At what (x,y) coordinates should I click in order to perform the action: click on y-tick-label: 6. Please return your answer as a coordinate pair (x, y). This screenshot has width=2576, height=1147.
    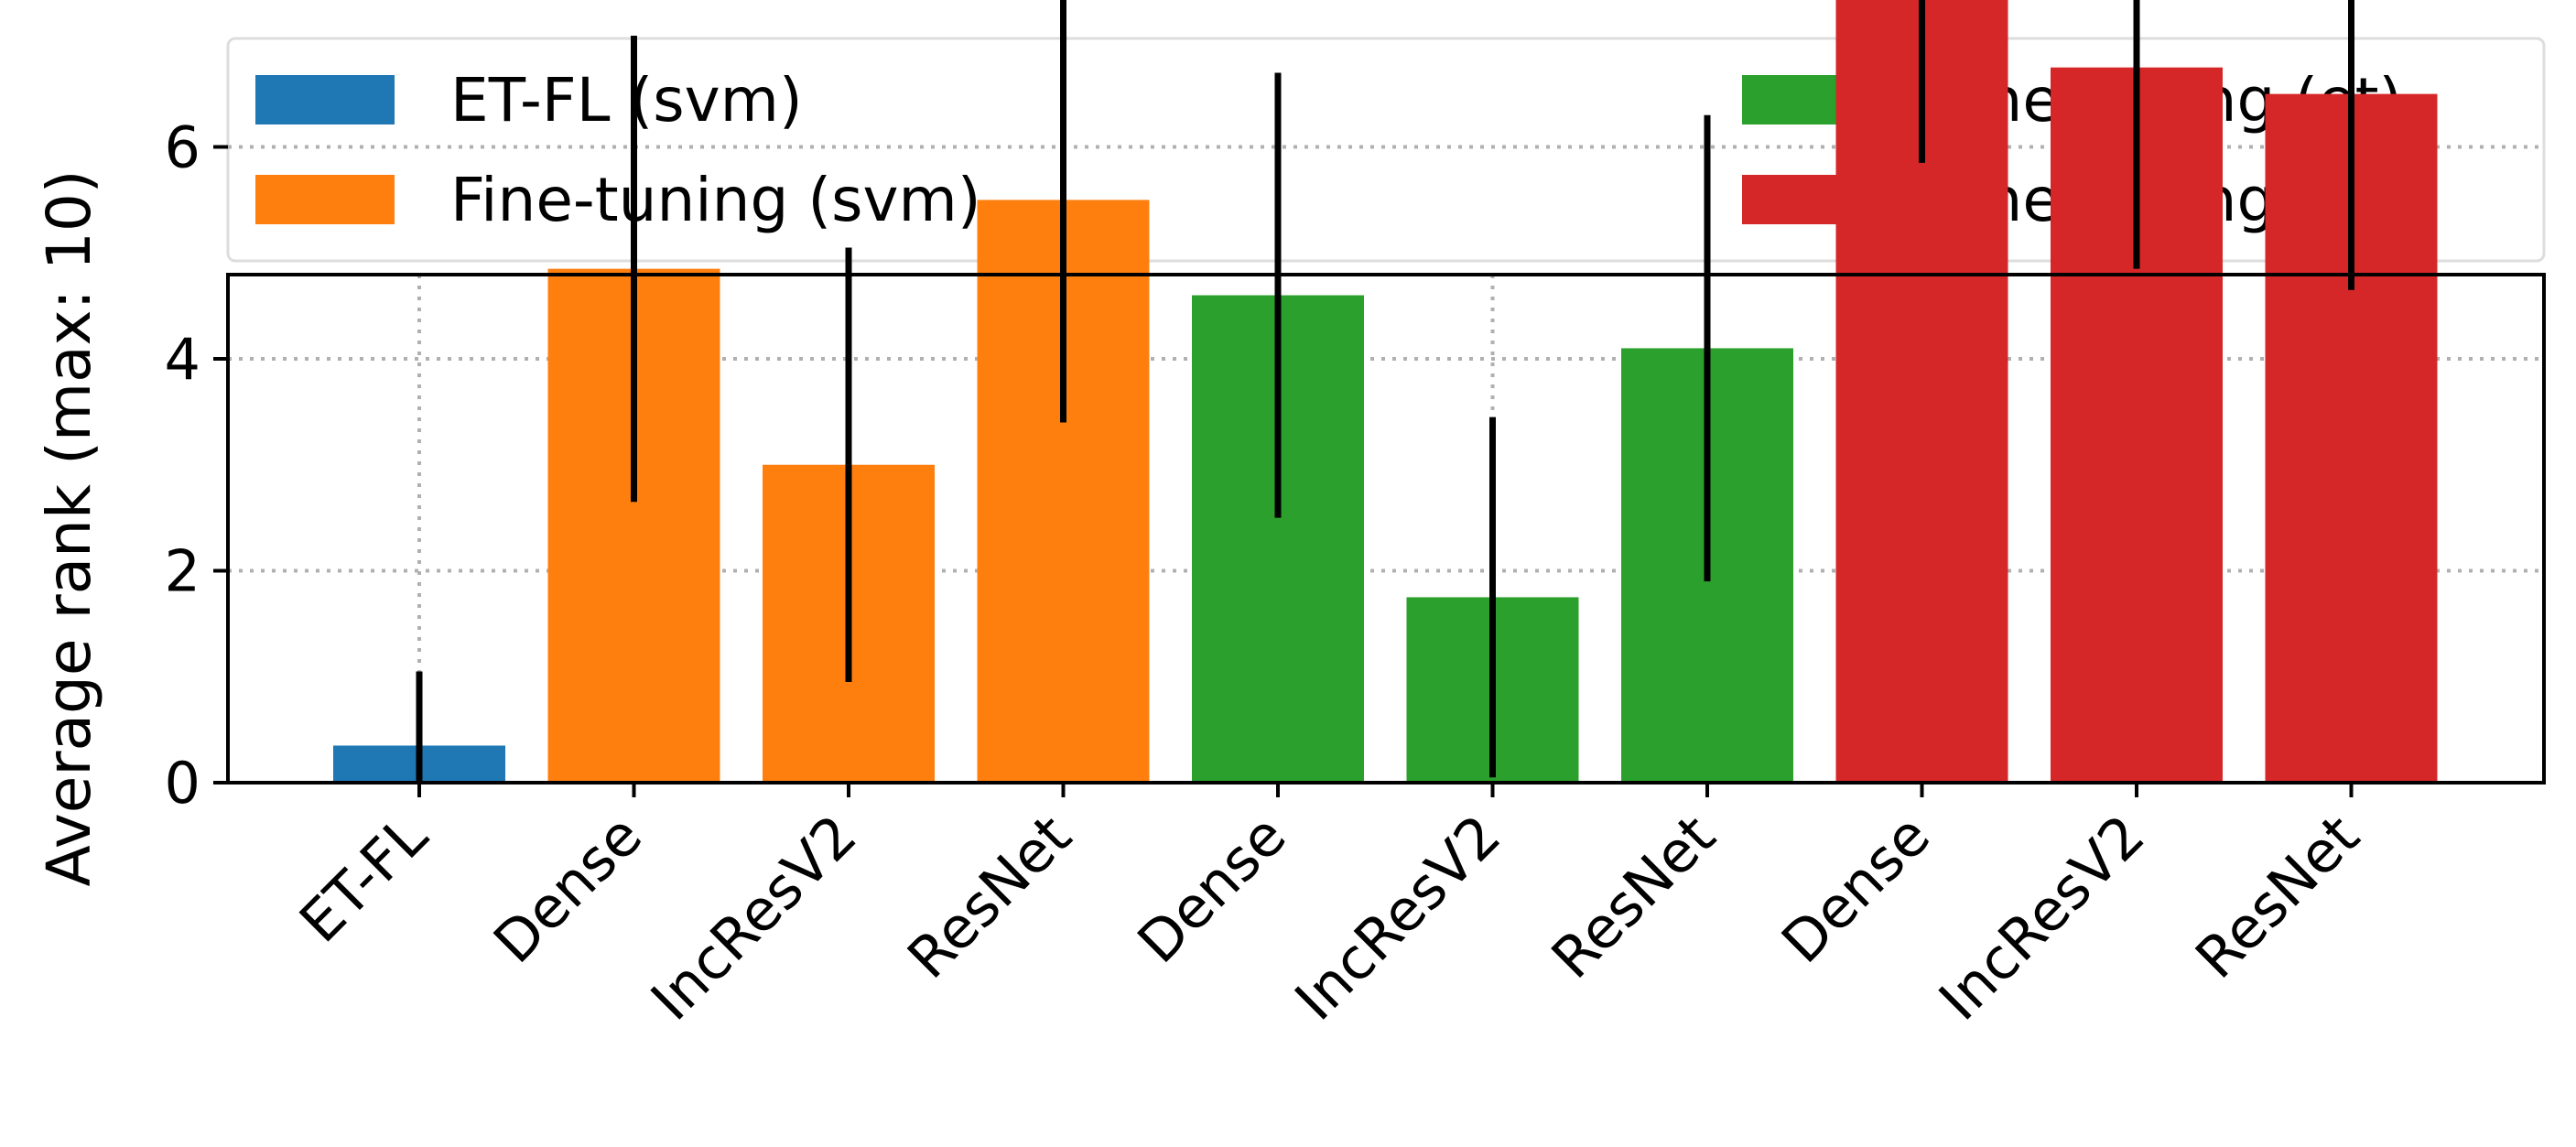
    Looking at the image, I should click on (183, 147).